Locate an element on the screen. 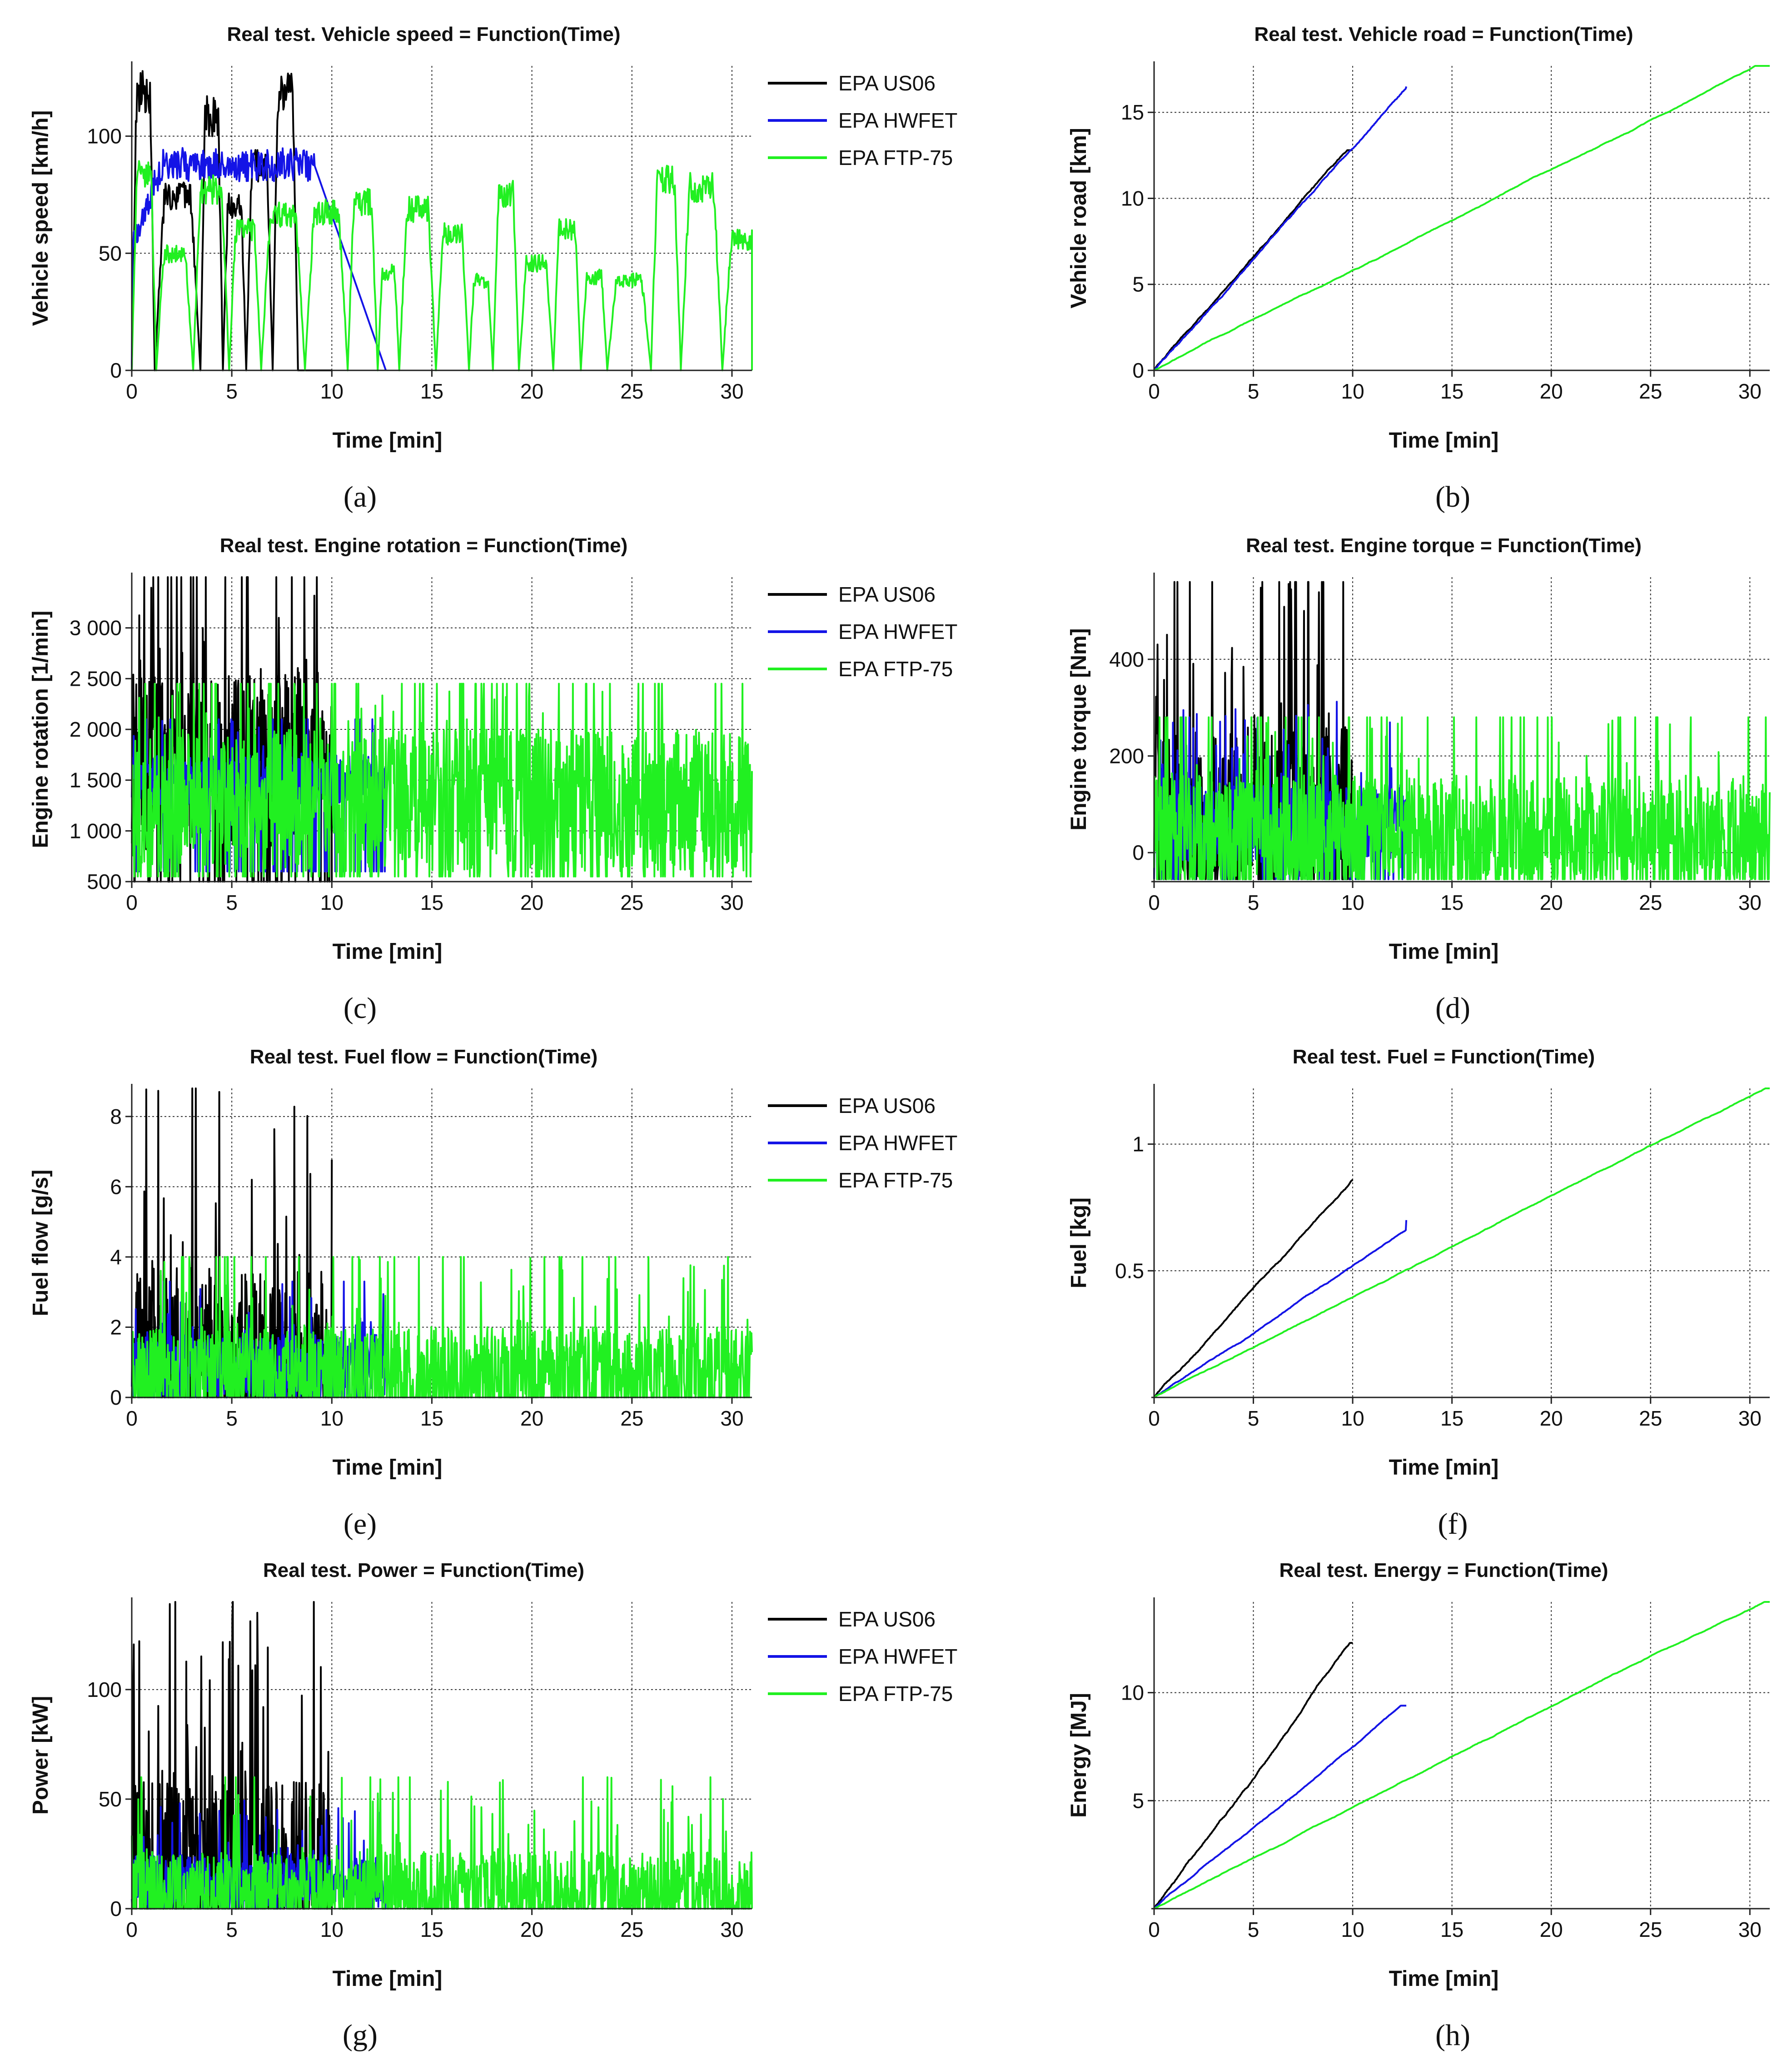 The image size is (1792, 2060). y-tick-label: 0.5 is located at coordinates (1129, 1270).